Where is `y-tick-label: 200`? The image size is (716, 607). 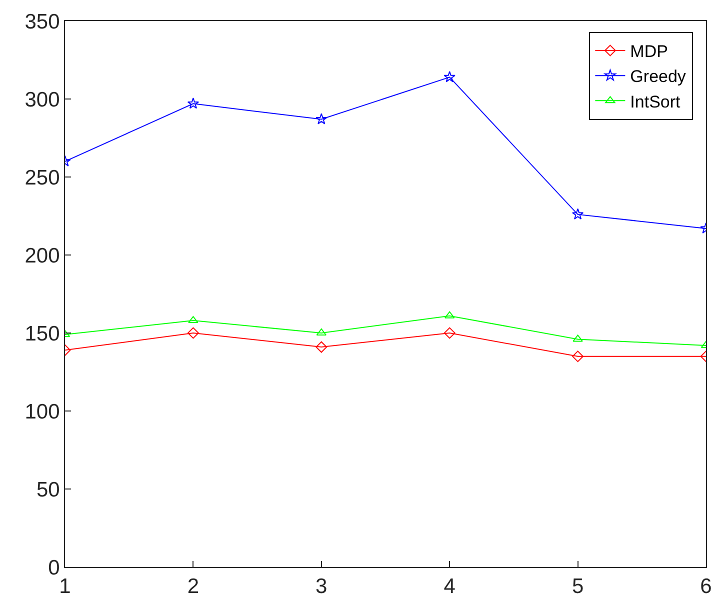 y-tick-label: 200 is located at coordinates (42, 256).